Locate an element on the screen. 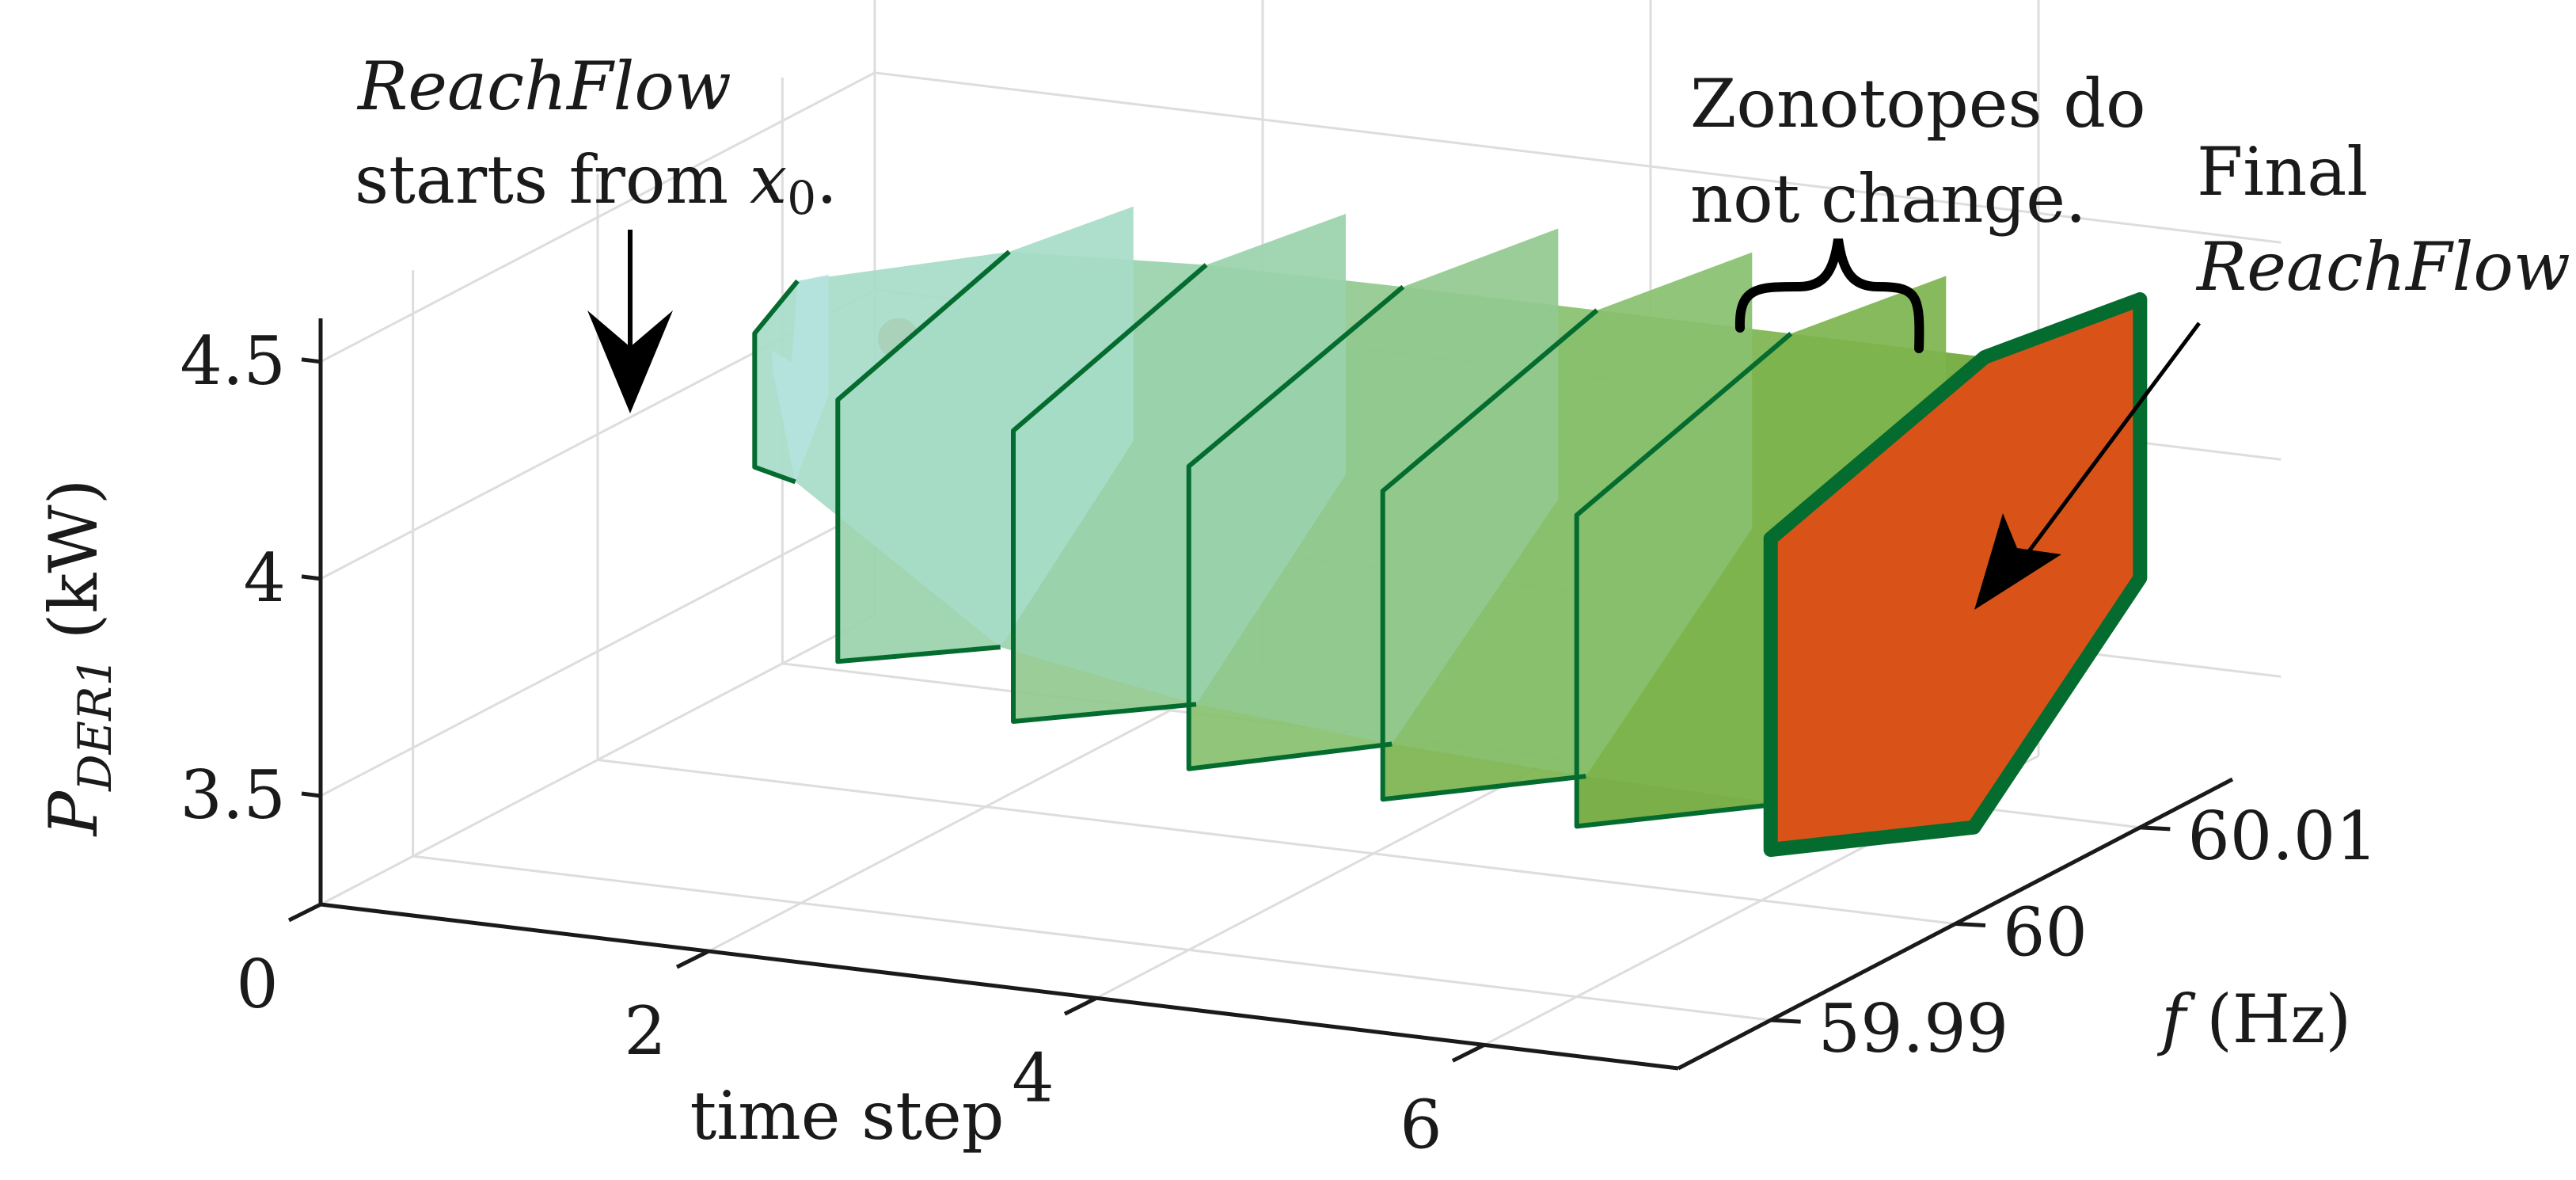  final-arrow-head is located at coordinates (2018, 561).